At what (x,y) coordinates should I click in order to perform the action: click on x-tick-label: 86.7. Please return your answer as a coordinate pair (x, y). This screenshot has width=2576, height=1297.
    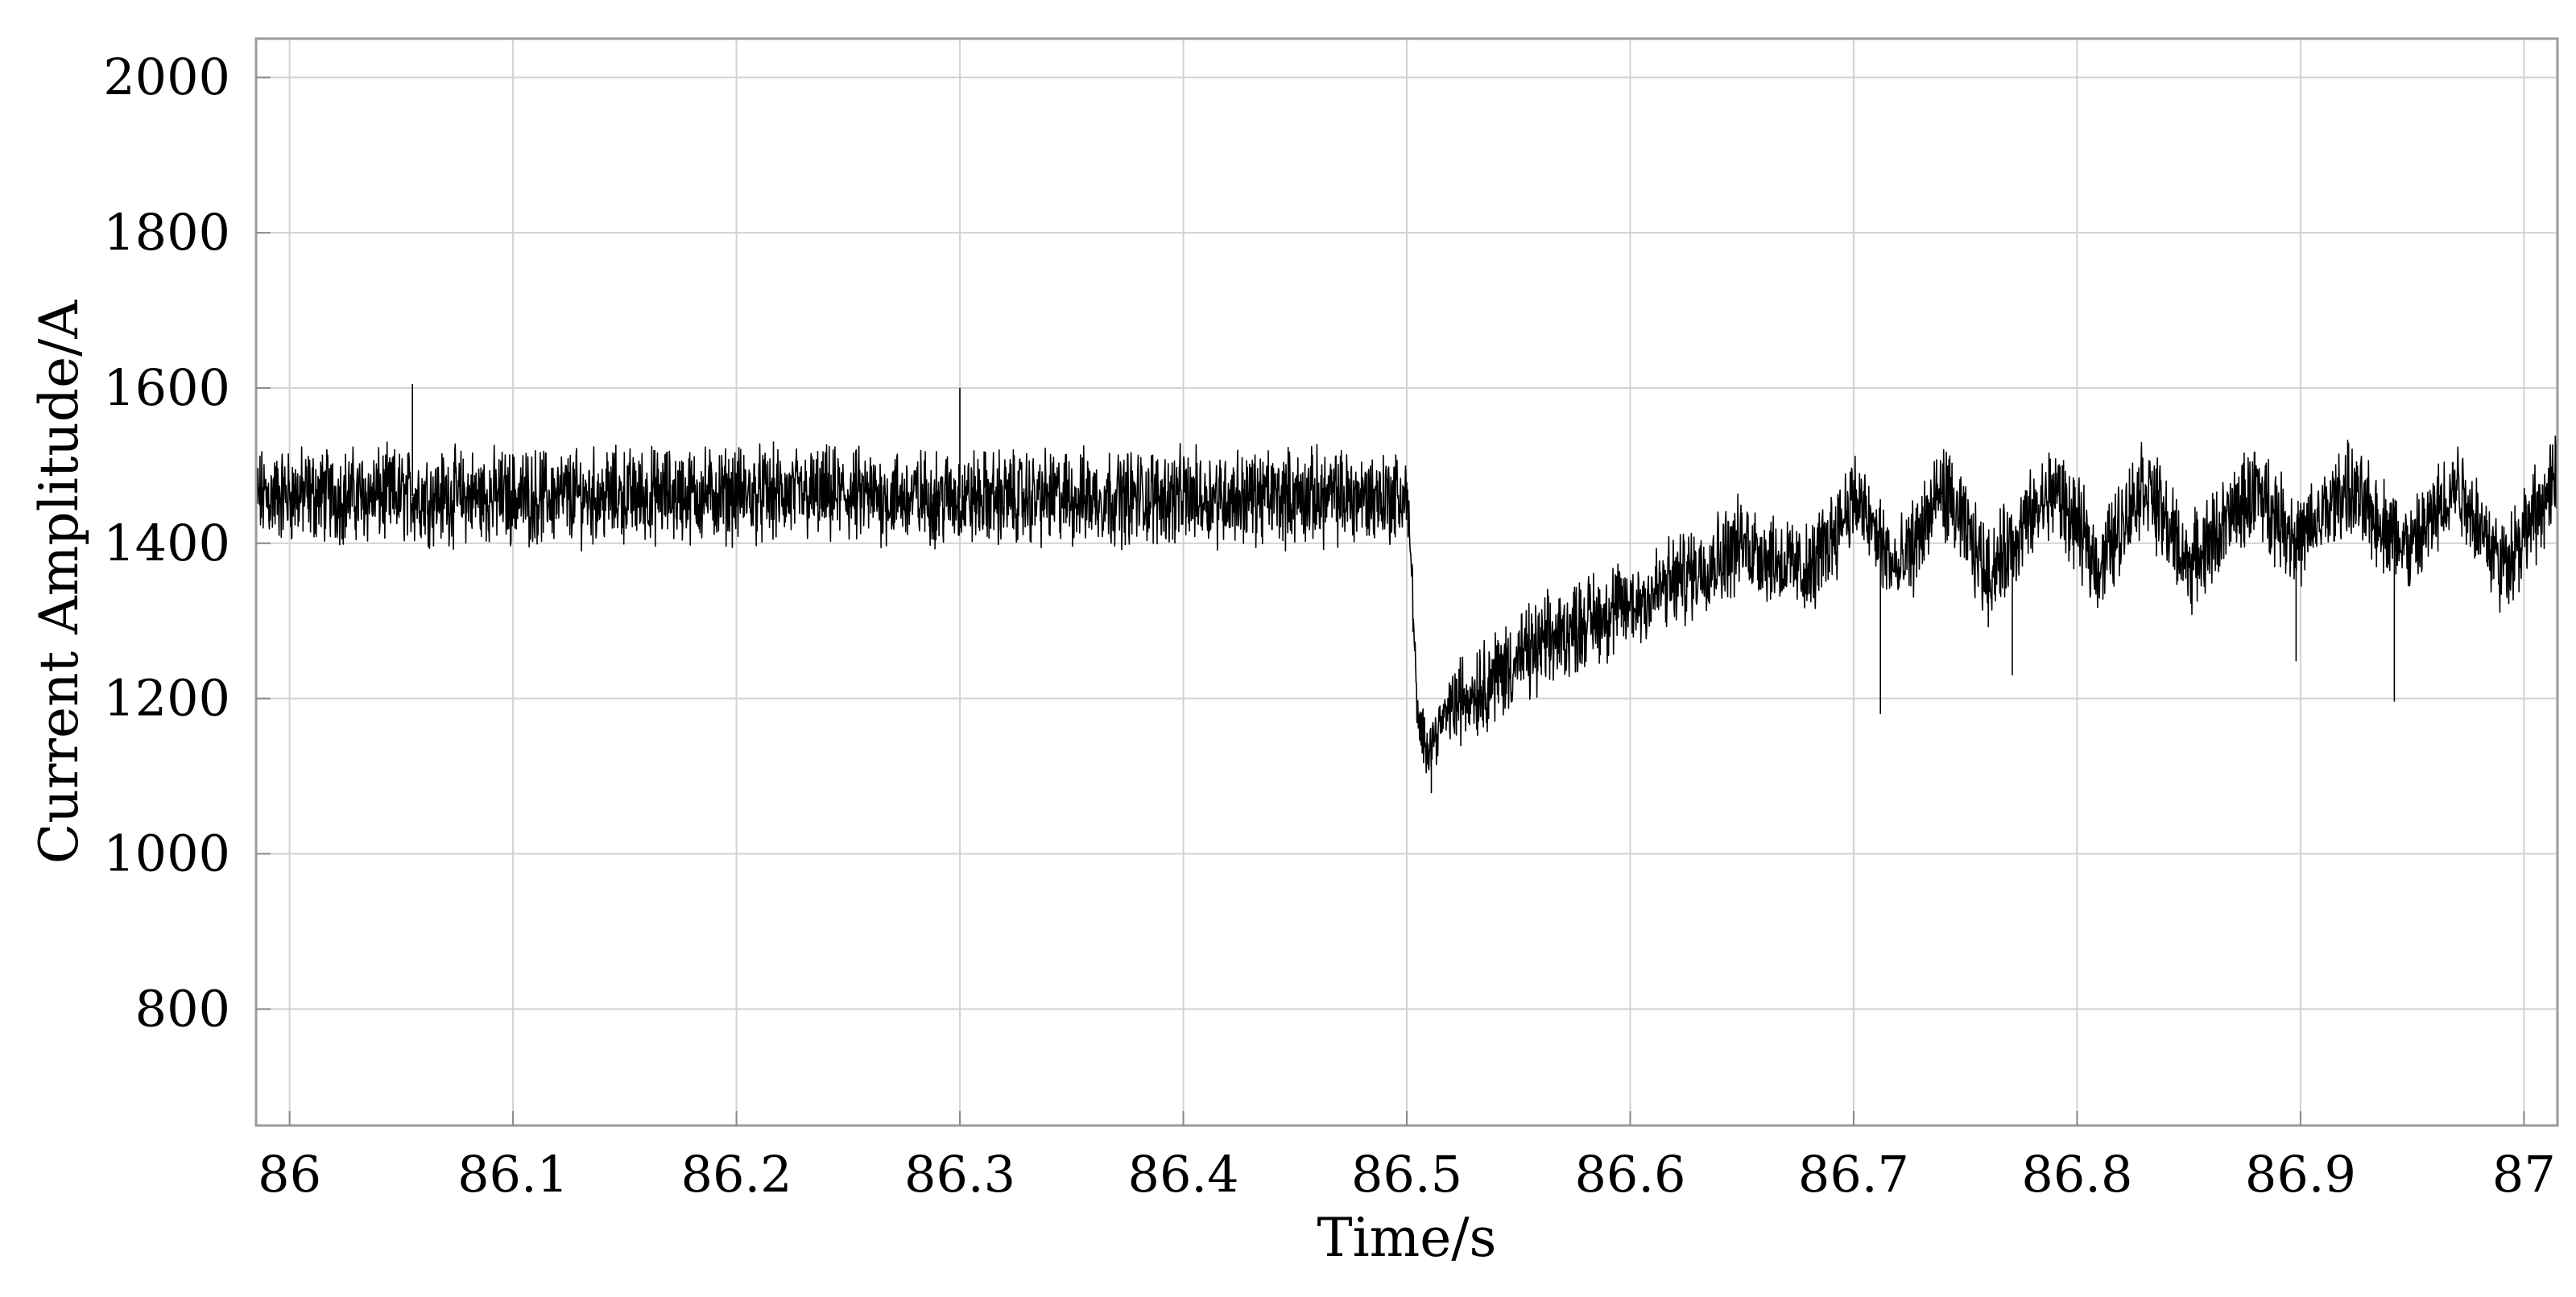
    Looking at the image, I should click on (1854, 1174).